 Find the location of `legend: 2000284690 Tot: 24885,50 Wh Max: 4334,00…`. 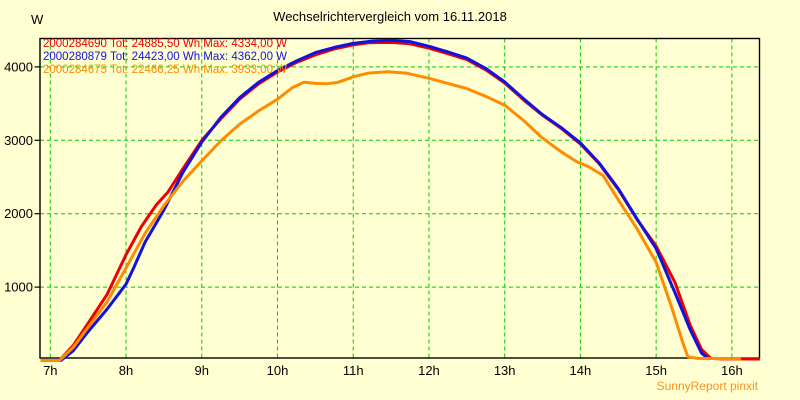

legend: 2000284690 Tot: 24885,50 Wh Max: 4334,00… is located at coordinates (165, 57).